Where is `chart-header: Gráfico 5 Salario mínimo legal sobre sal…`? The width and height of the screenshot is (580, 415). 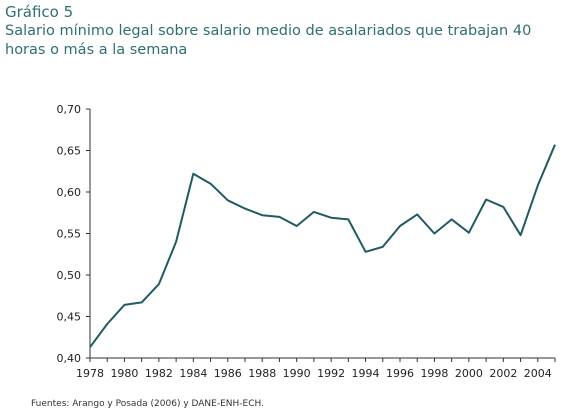 chart-header: Gráfico 5 Salario mínimo legal sobre sal… is located at coordinates (285, 31).